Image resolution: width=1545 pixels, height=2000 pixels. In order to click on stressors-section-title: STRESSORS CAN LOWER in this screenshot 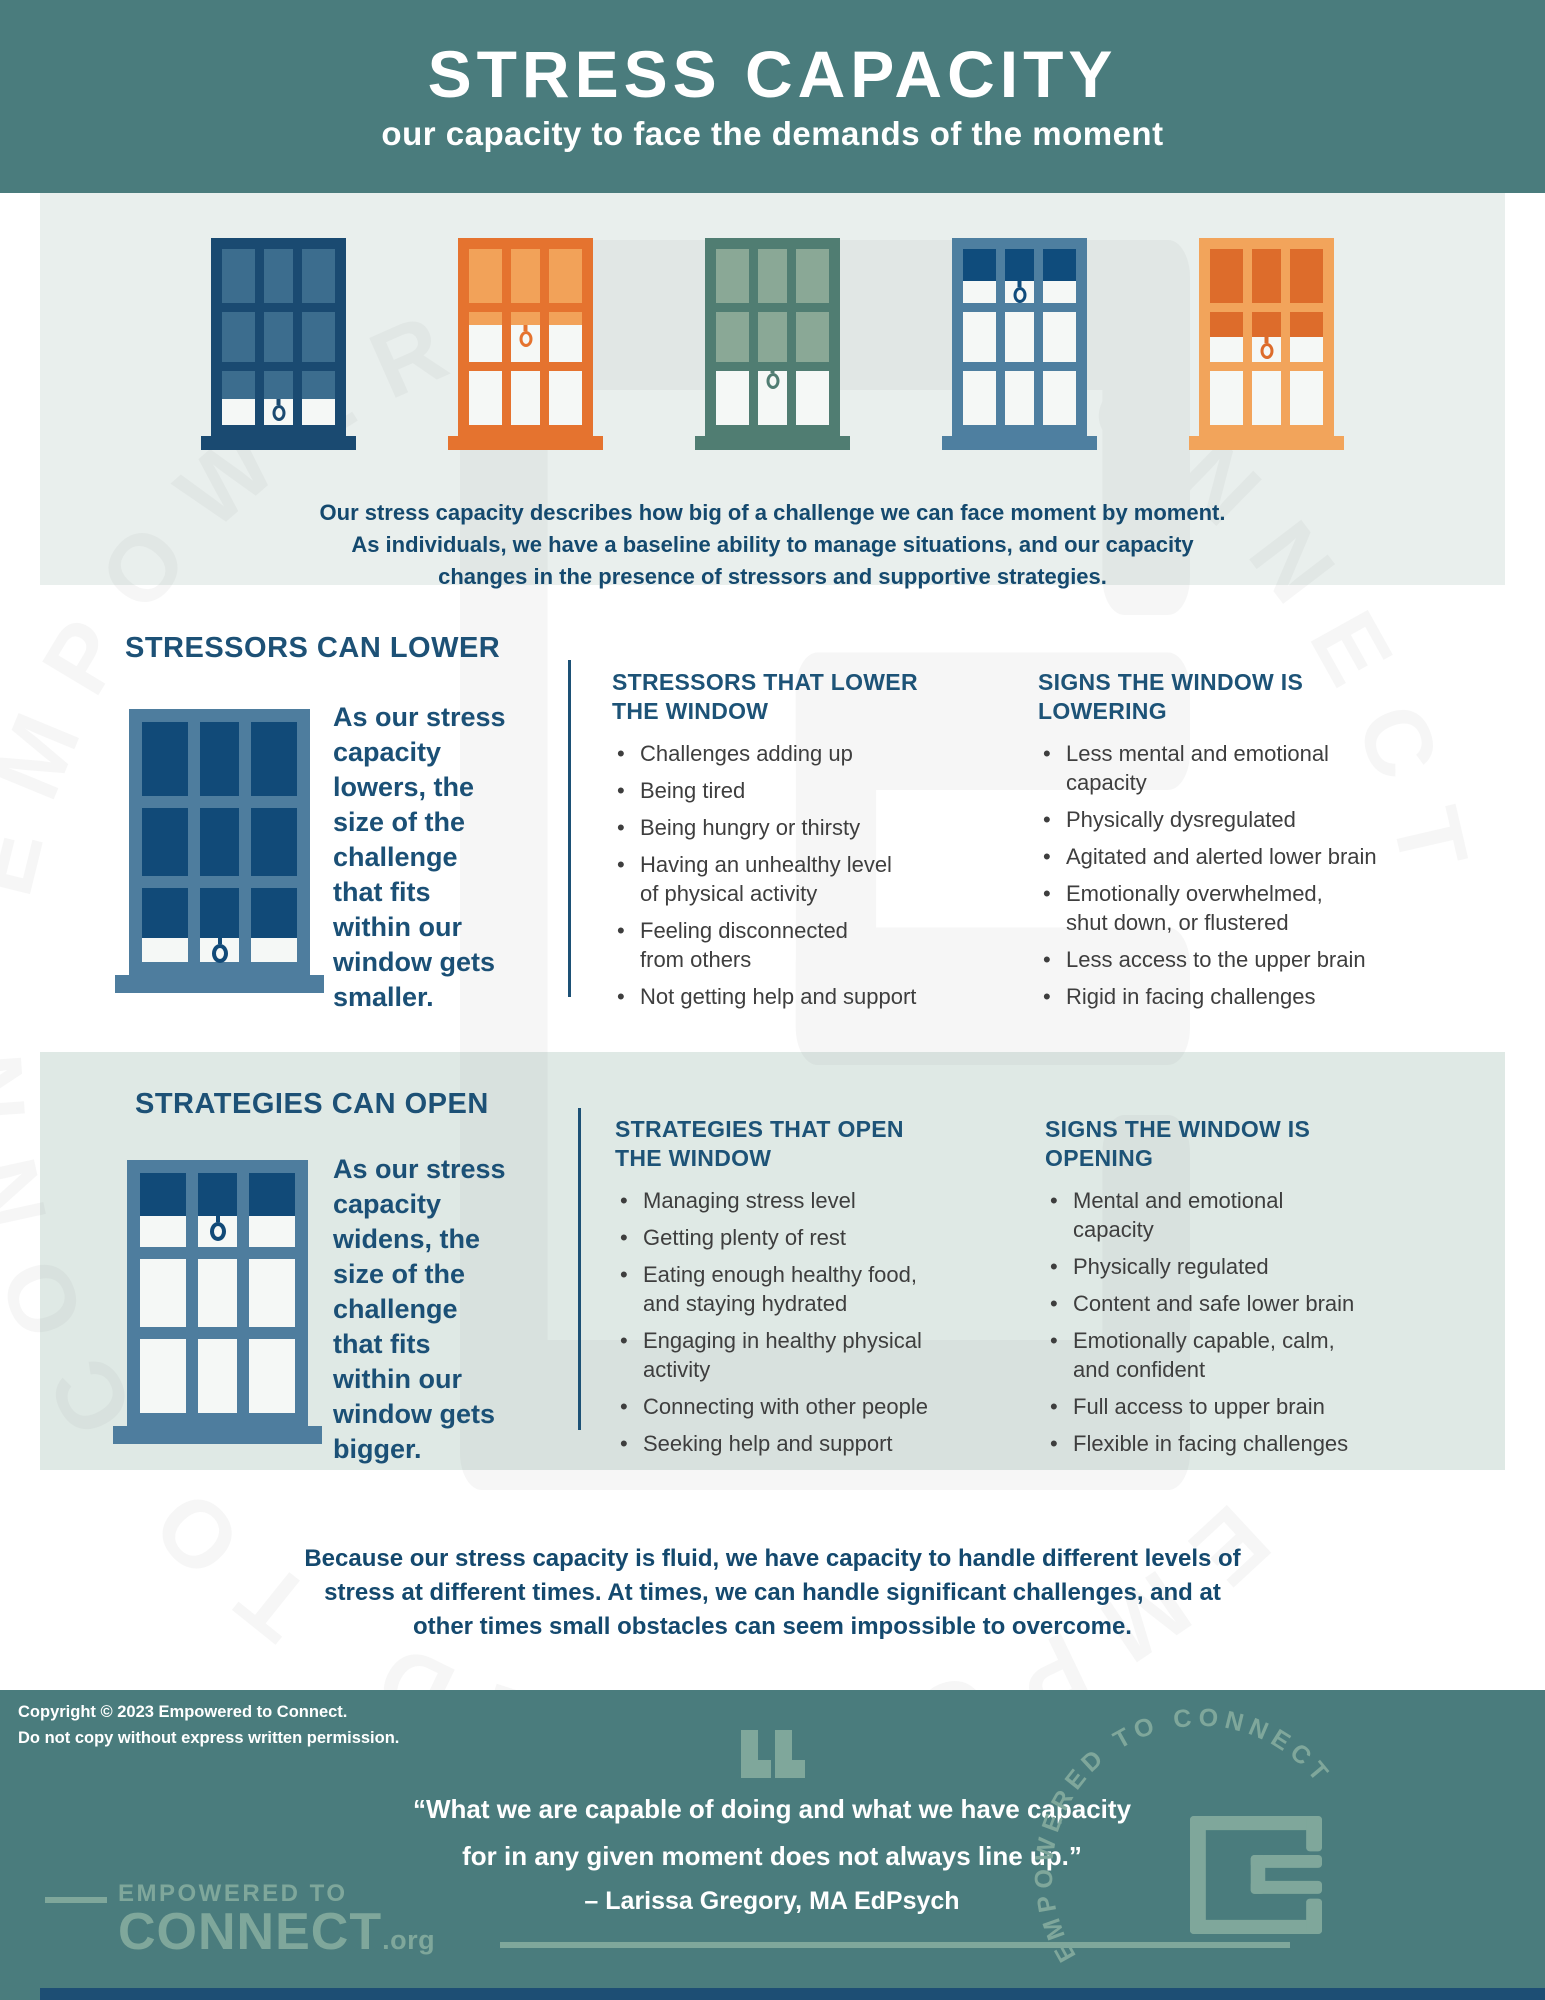, I will do `click(313, 648)`.